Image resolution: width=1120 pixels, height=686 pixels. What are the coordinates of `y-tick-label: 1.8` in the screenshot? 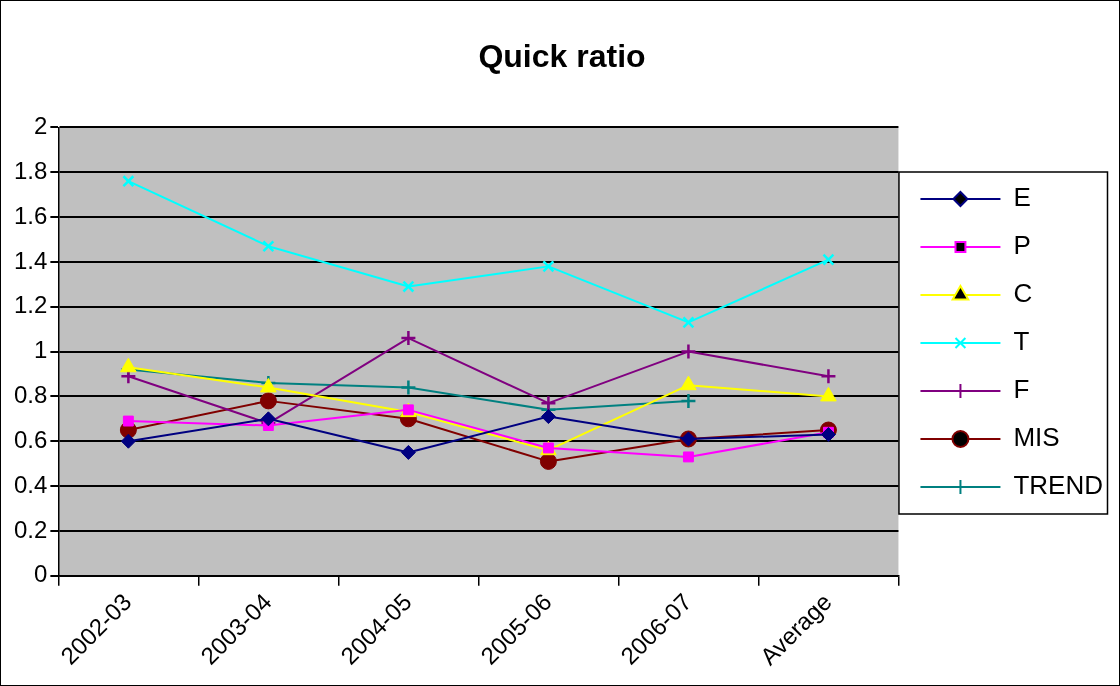 It's located at (30, 170).